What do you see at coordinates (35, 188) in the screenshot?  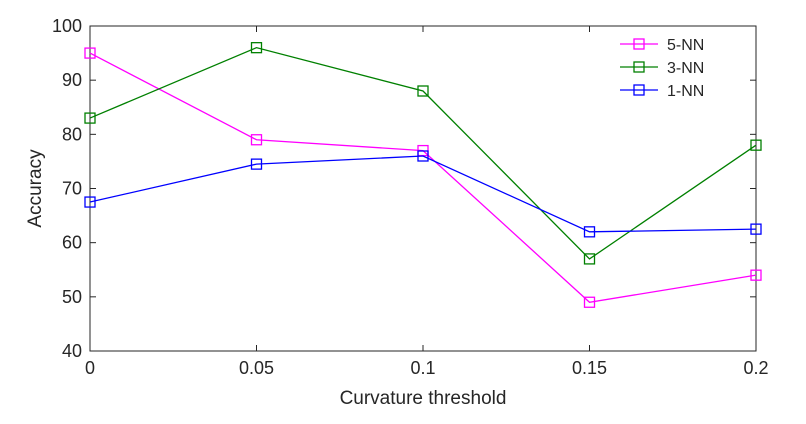 I see `y-axis-title: Accuracy` at bounding box center [35, 188].